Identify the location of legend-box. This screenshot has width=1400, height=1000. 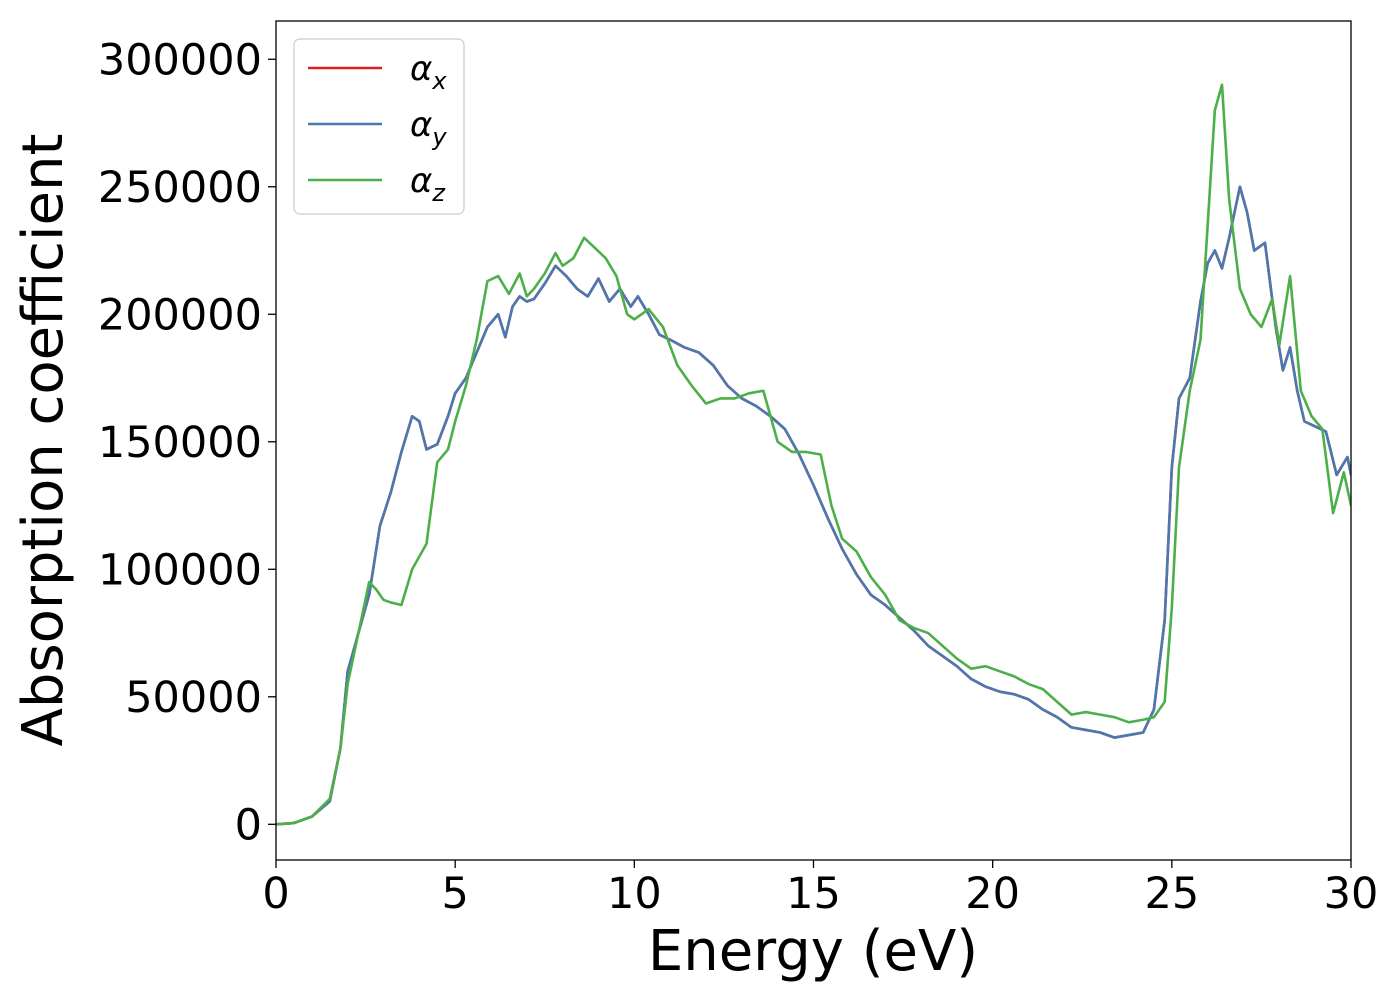
(379, 126).